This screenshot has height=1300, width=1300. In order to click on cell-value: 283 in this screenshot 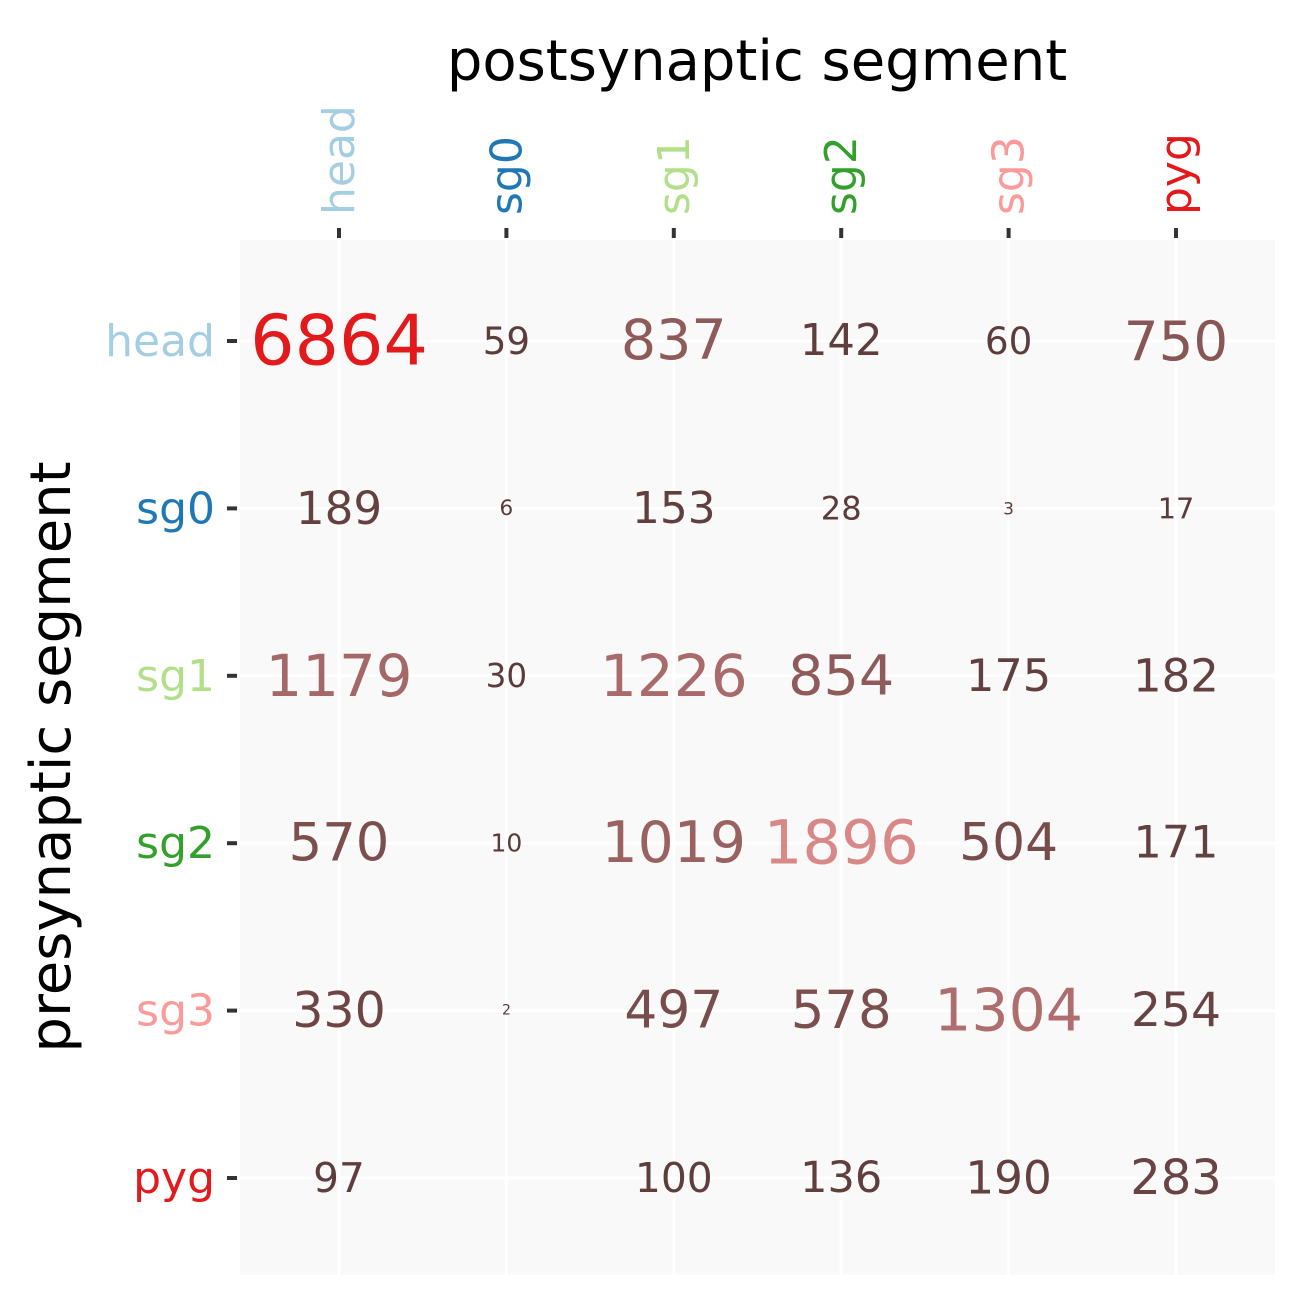, I will do `click(1176, 1178)`.